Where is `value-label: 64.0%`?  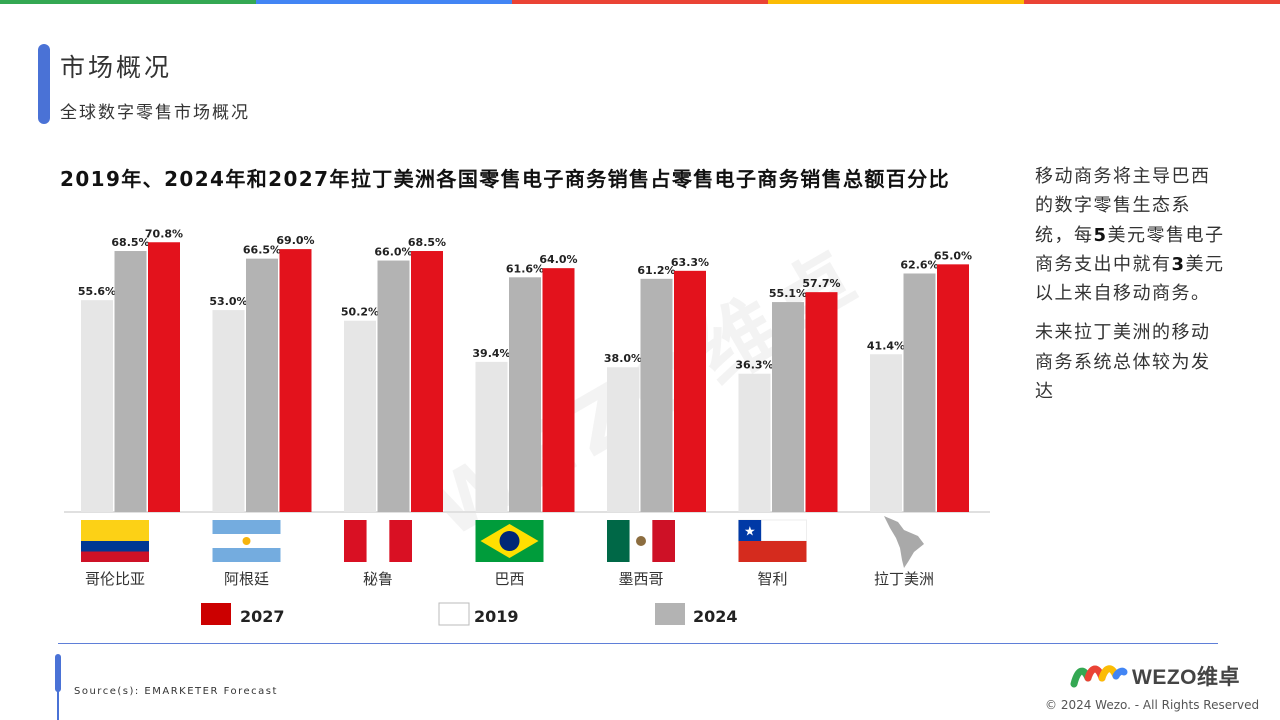 value-label: 64.0% is located at coordinates (558, 259).